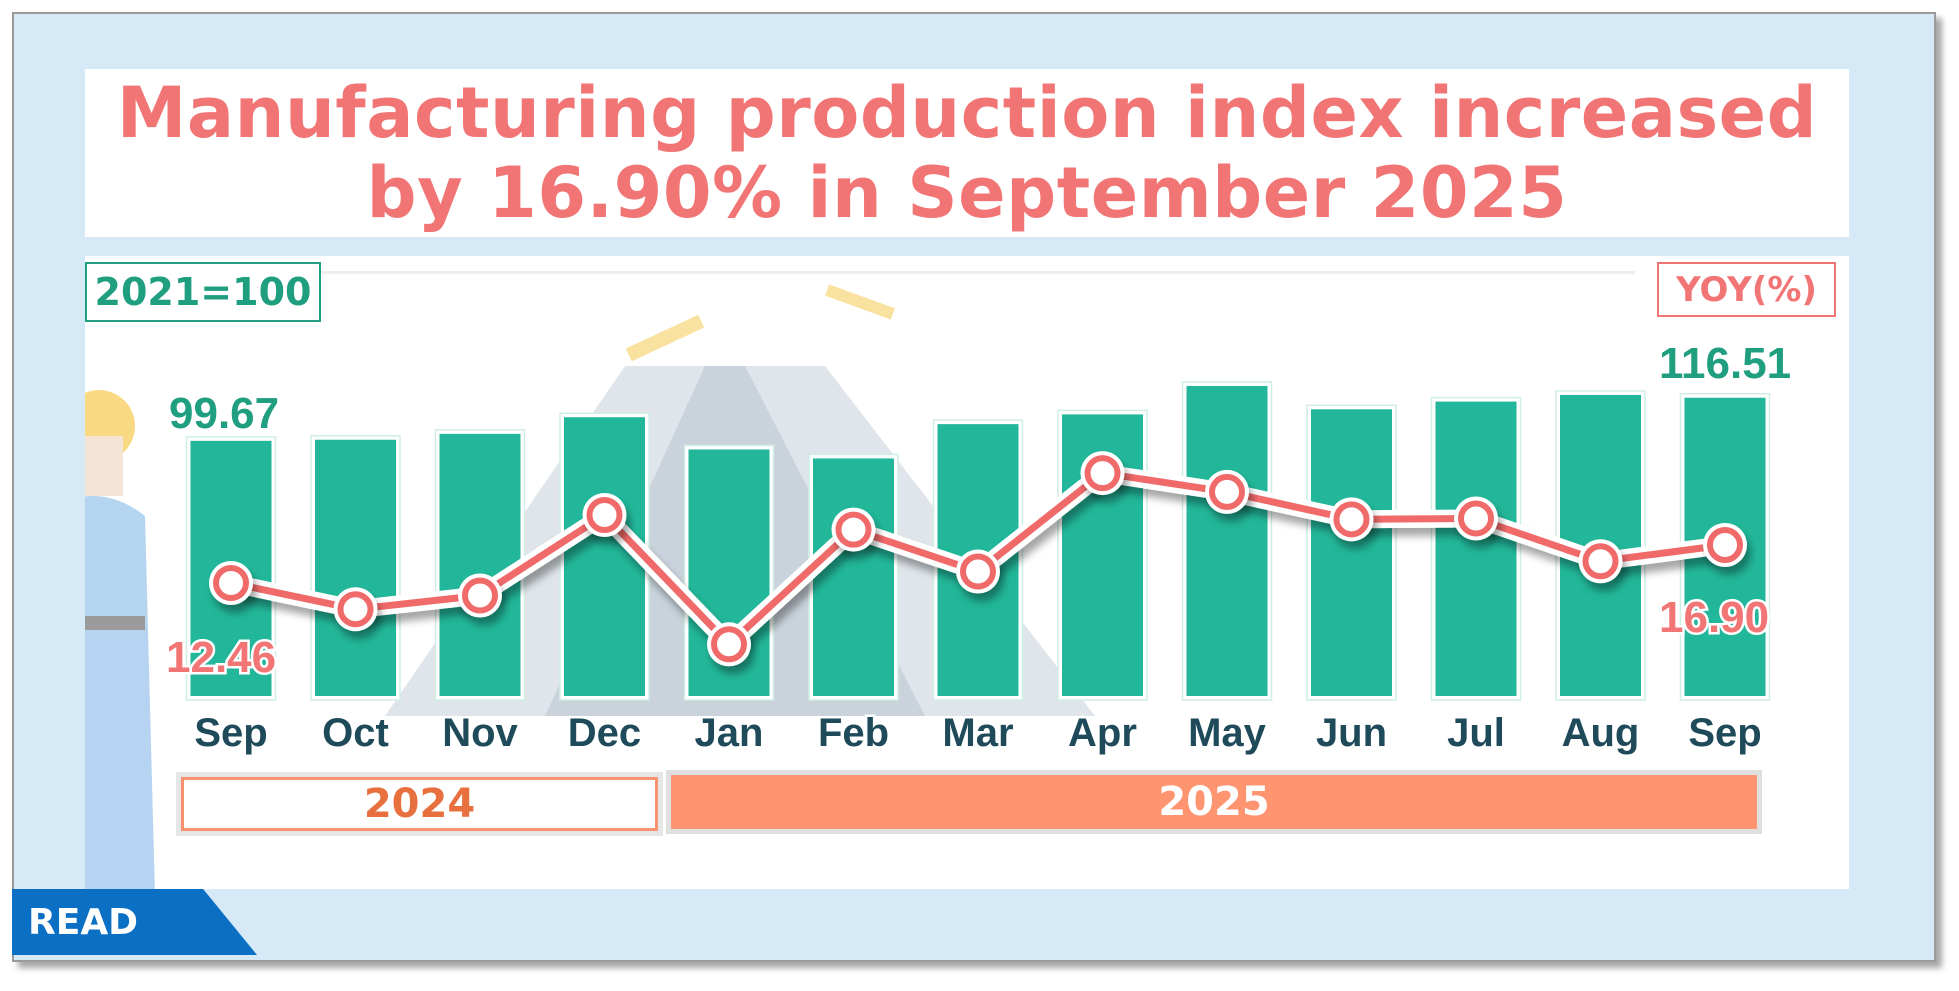 Image resolution: width=1959 pixels, height=991 pixels. What do you see at coordinates (935, 272) in the screenshot?
I see `ceiling-line` at bounding box center [935, 272].